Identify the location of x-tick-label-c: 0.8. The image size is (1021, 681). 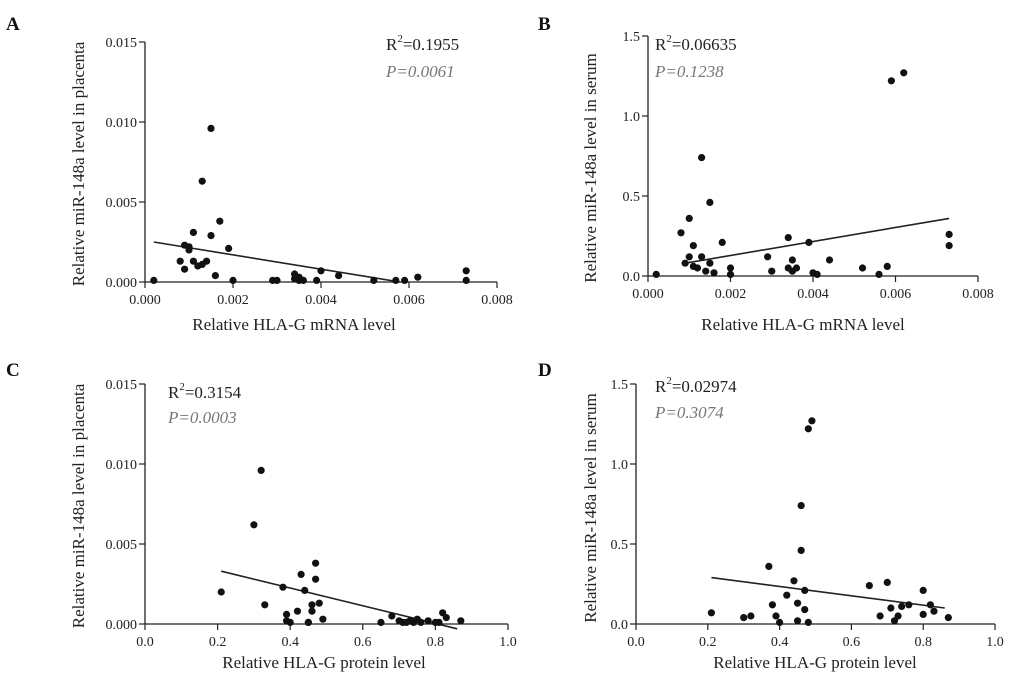
(436, 642).